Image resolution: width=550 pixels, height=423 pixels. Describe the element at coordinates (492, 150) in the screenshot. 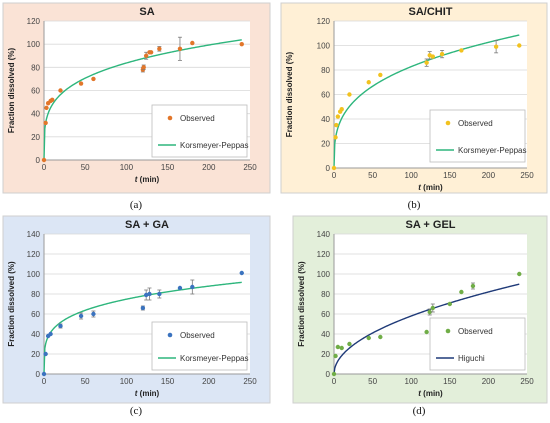

I see `legend-label-fit: Korsmeyer-Peppas` at that location.